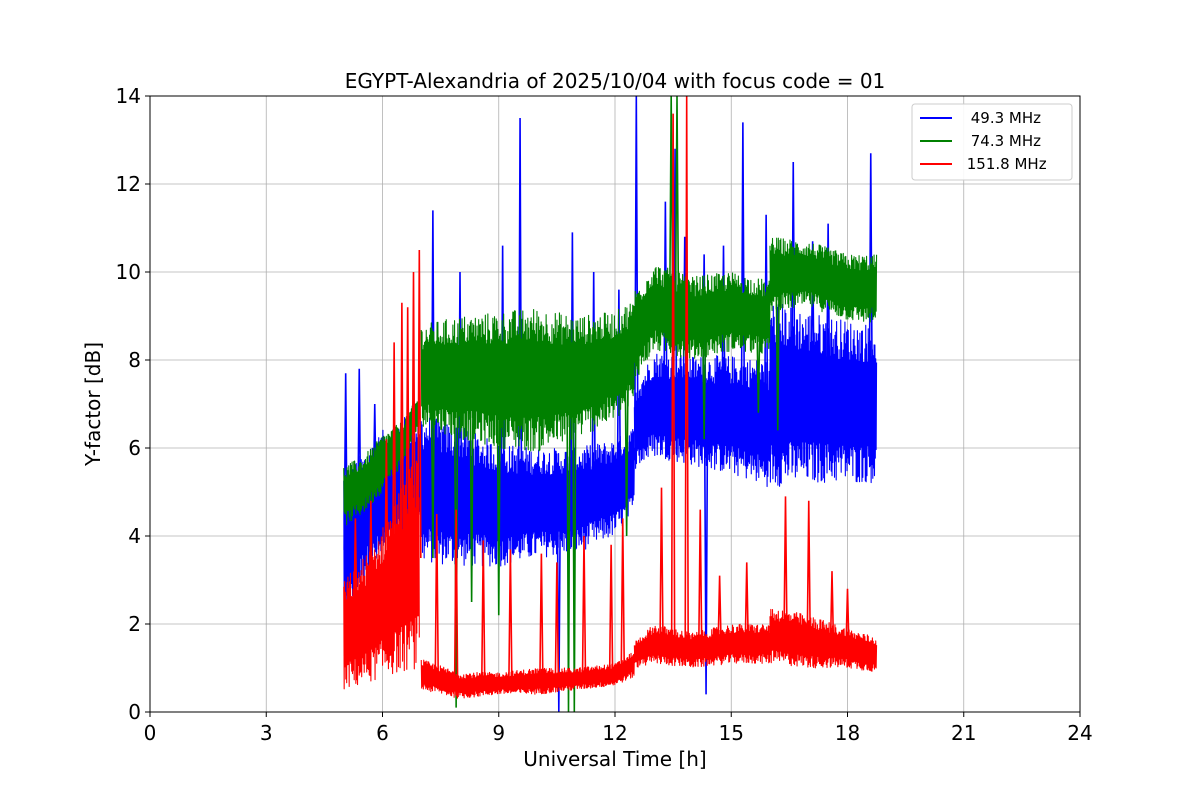  What do you see at coordinates (134, 360) in the screenshot?
I see `y-tick-label: 8` at bounding box center [134, 360].